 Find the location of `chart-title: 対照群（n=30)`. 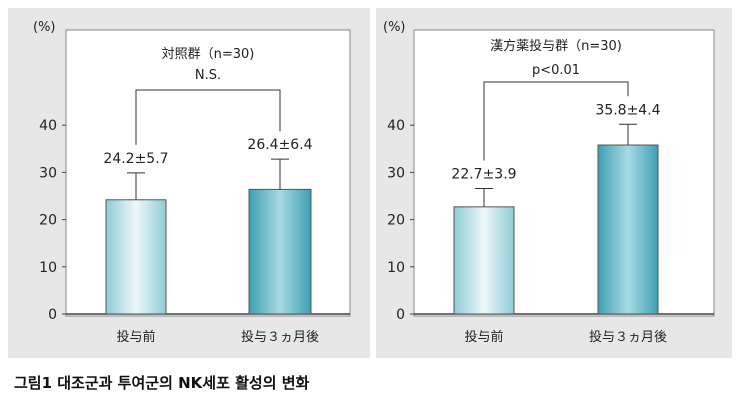

chart-title: 対照群（n=30) is located at coordinates (208, 54).